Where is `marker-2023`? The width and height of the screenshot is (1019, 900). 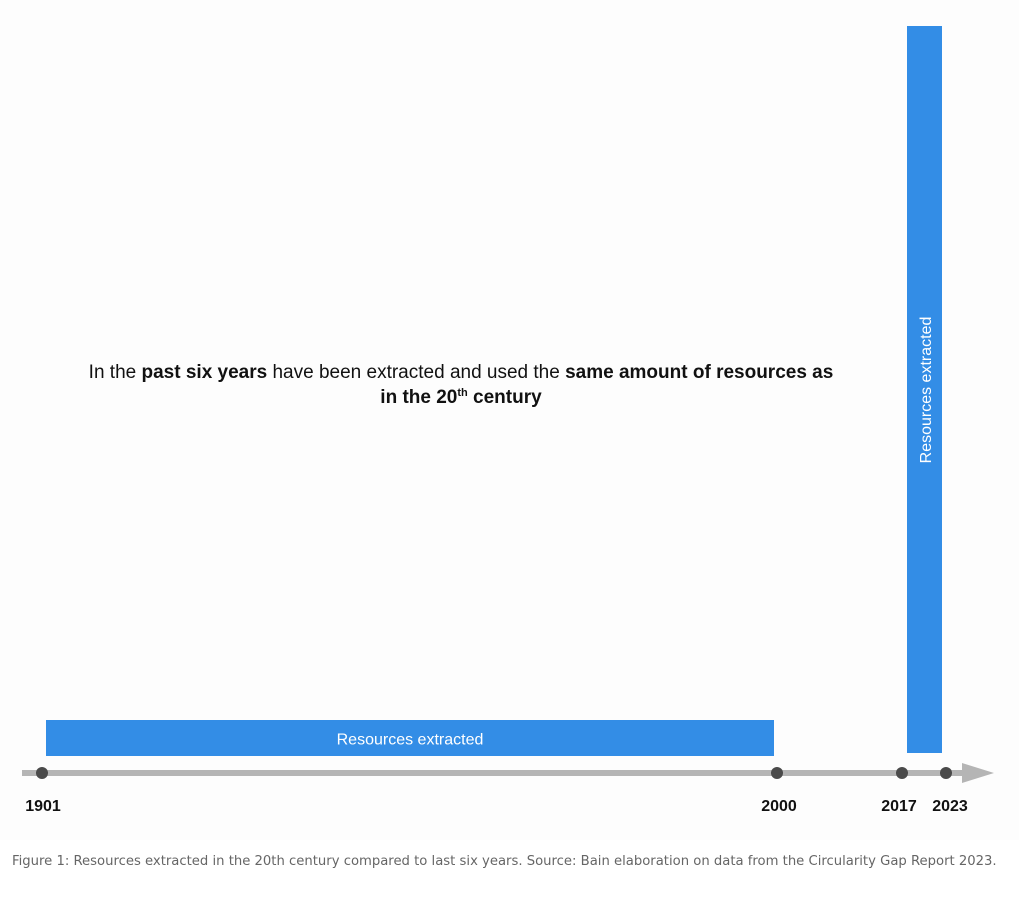 marker-2023 is located at coordinates (946, 773).